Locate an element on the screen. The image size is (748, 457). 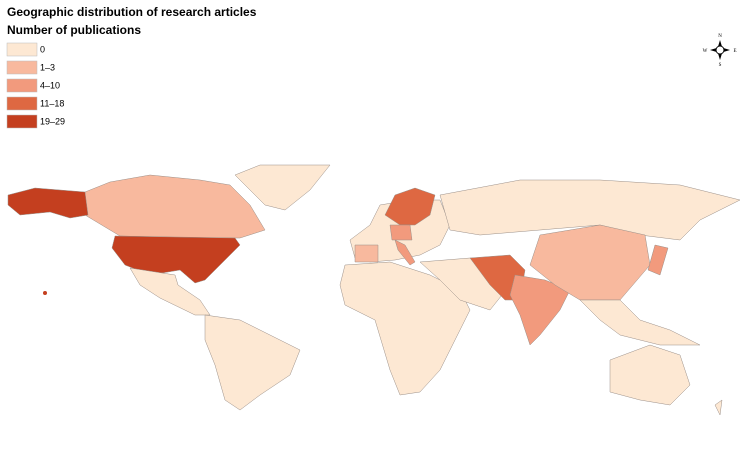
central-america is located at coordinates (170, 291).